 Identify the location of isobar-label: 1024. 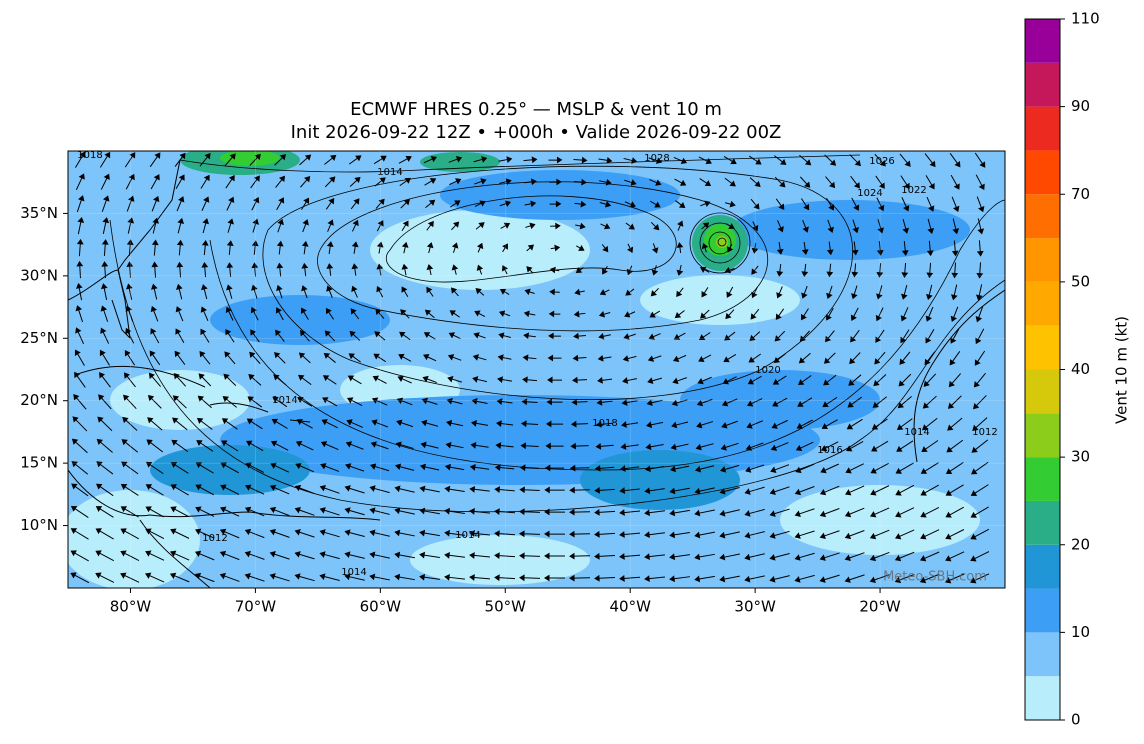
(869, 193).